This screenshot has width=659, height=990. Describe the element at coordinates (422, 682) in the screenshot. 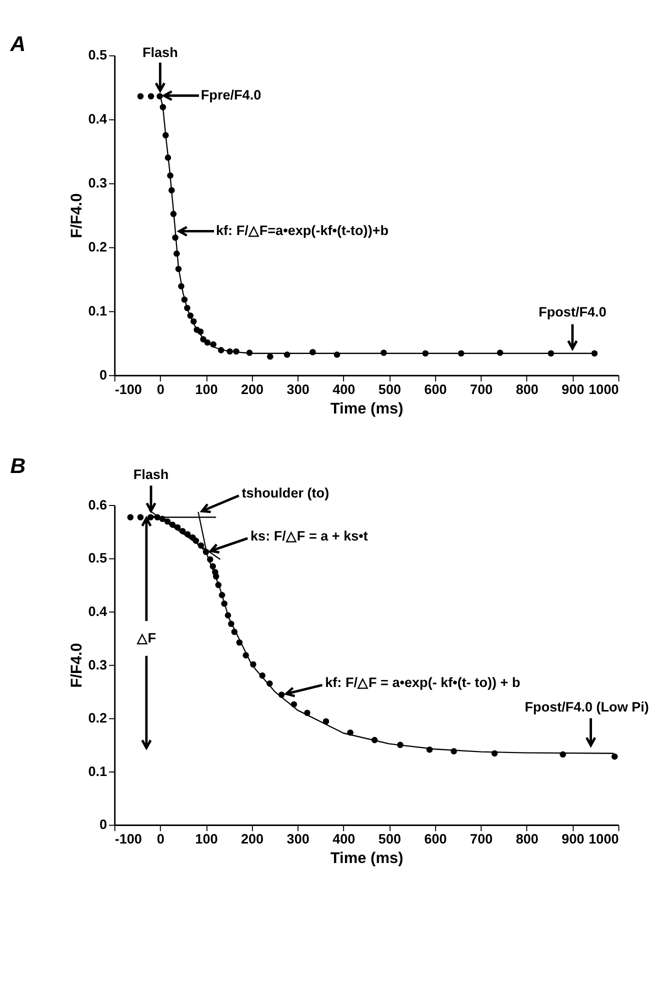

I see `annotation: kf: F/△F = a•exp(- kf•(t- to)) + b` at that location.